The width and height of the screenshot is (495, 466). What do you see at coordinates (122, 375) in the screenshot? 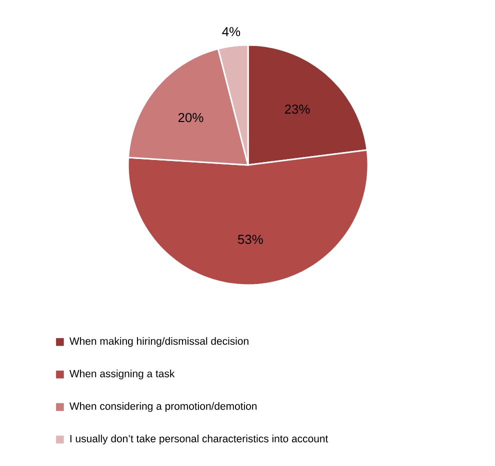
I see `legend-label: When assigning a task` at bounding box center [122, 375].